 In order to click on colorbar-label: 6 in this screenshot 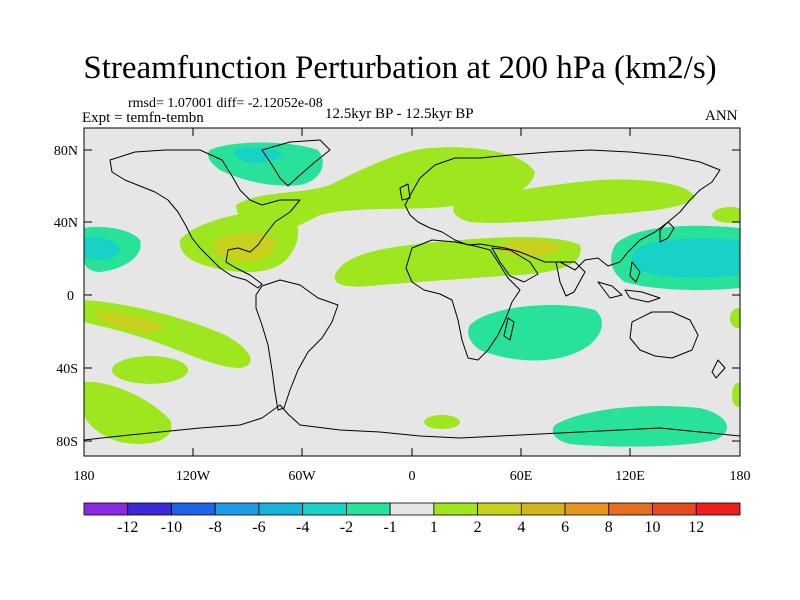, I will do `click(565, 527)`.